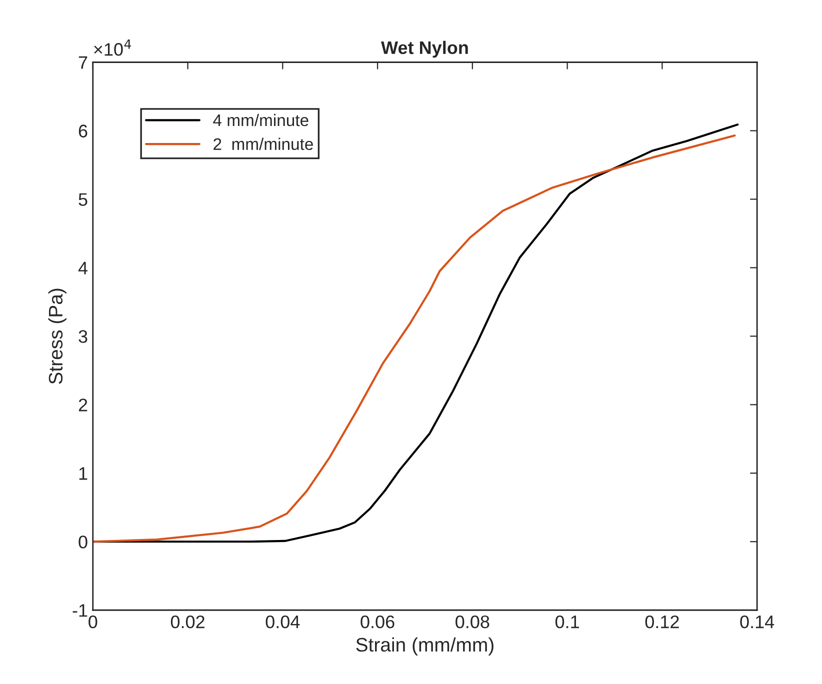 This screenshot has height=684, width=822. I want to click on x-tick-label: 0.08, so click(473, 621).